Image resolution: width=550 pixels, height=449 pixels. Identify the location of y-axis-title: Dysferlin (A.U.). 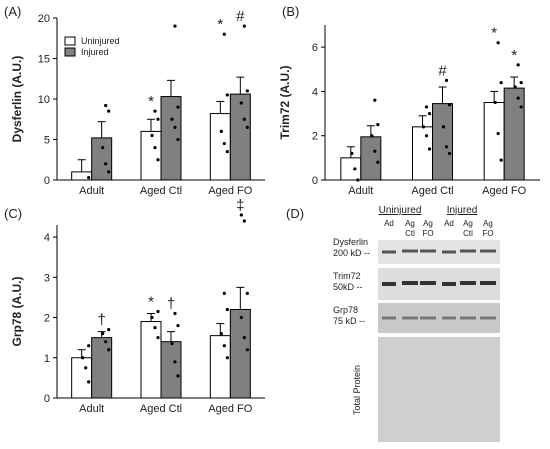
(17, 99).